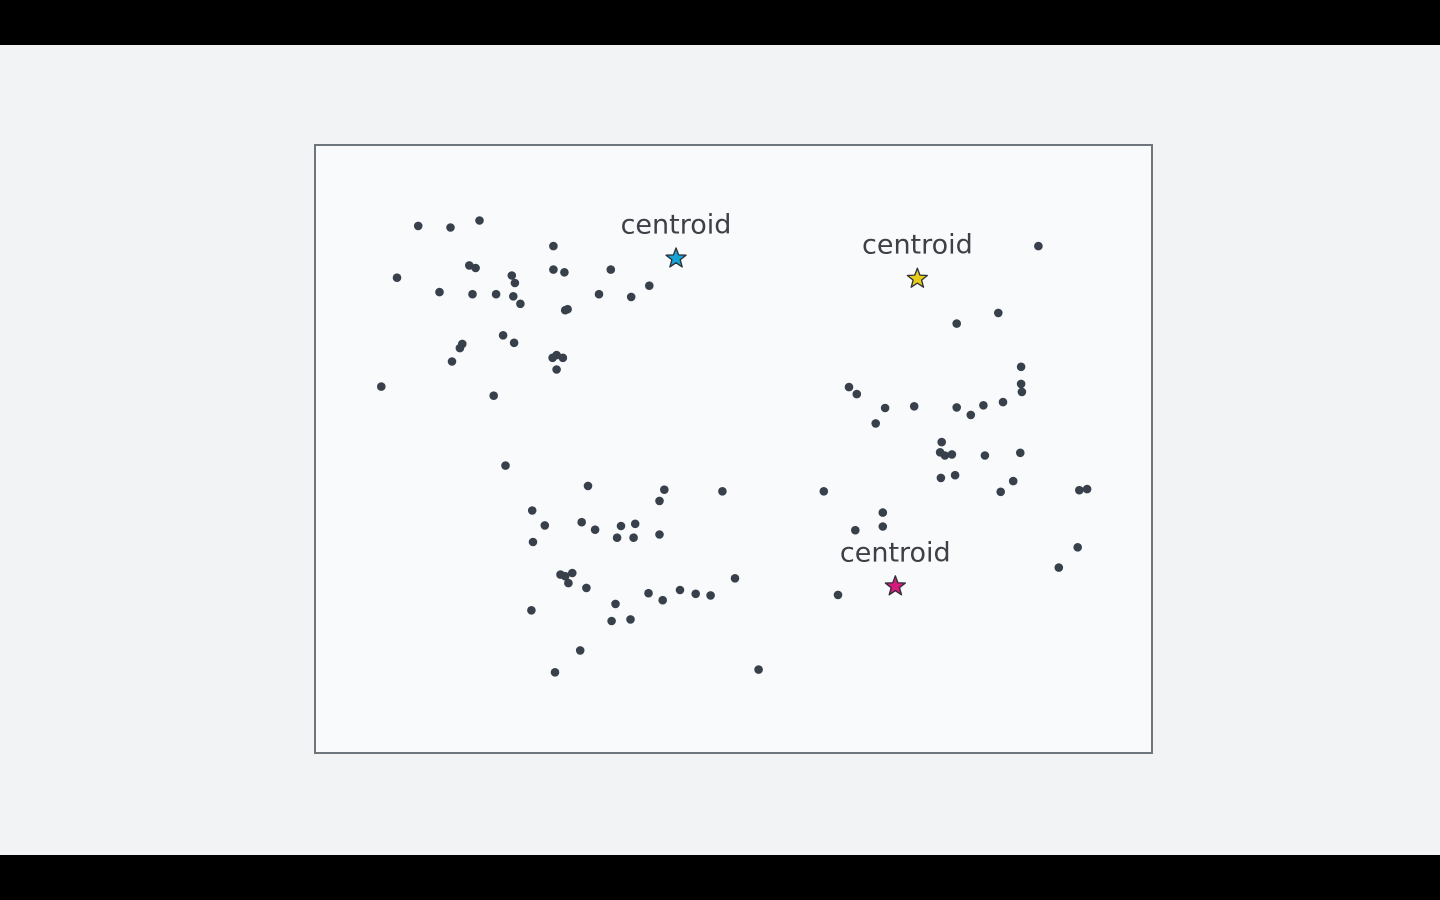 The width and height of the screenshot is (1440, 900). Describe the element at coordinates (720, 22) in the screenshot. I see `letterbox-top` at that location.